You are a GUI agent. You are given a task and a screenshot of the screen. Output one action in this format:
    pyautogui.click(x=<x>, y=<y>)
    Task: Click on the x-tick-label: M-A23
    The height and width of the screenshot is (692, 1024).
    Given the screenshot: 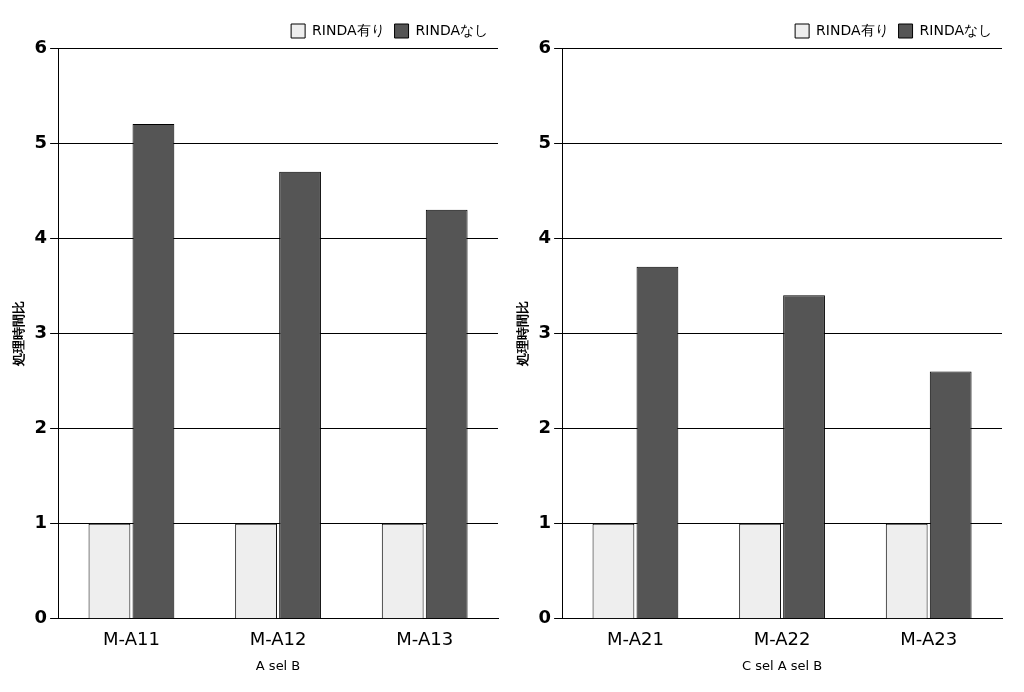 What is the action you would take?
    pyautogui.click(x=929, y=639)
    